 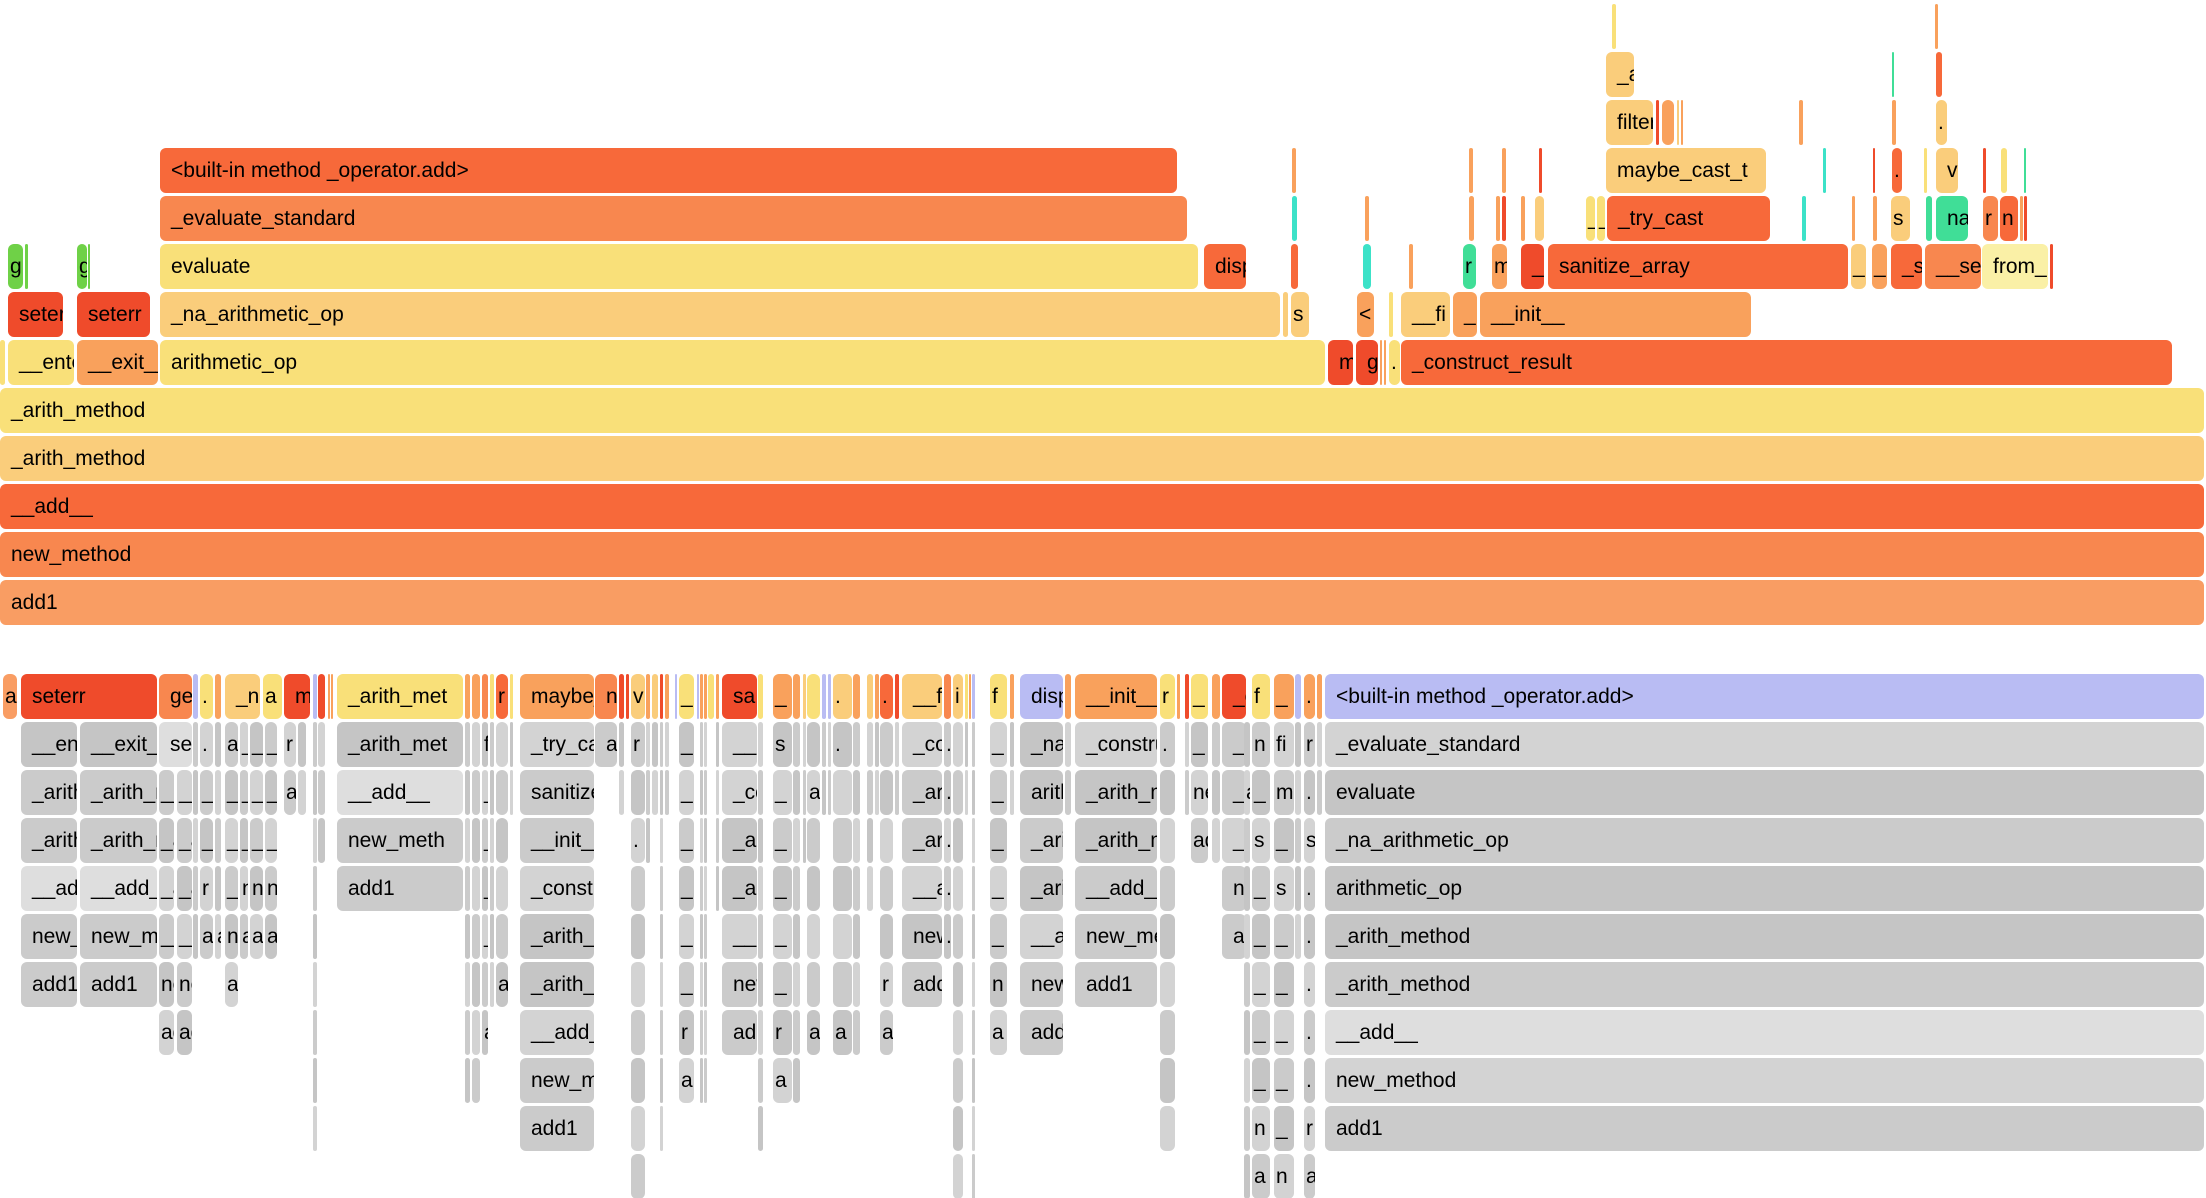 What do you see at coordinates (557, 792) in the screenshot?
I see `caller-frame: sanitize_array` at bounding box center [557, 792].